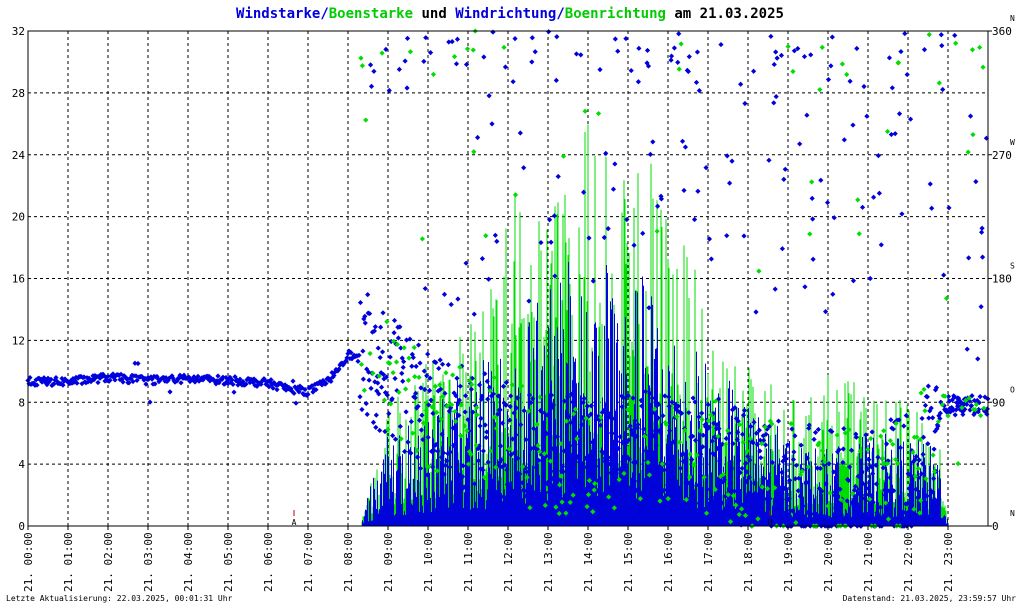 This screenshot has height=606, width=1020. I want to click on y-left-tick-28: 28, so click(18, 93).